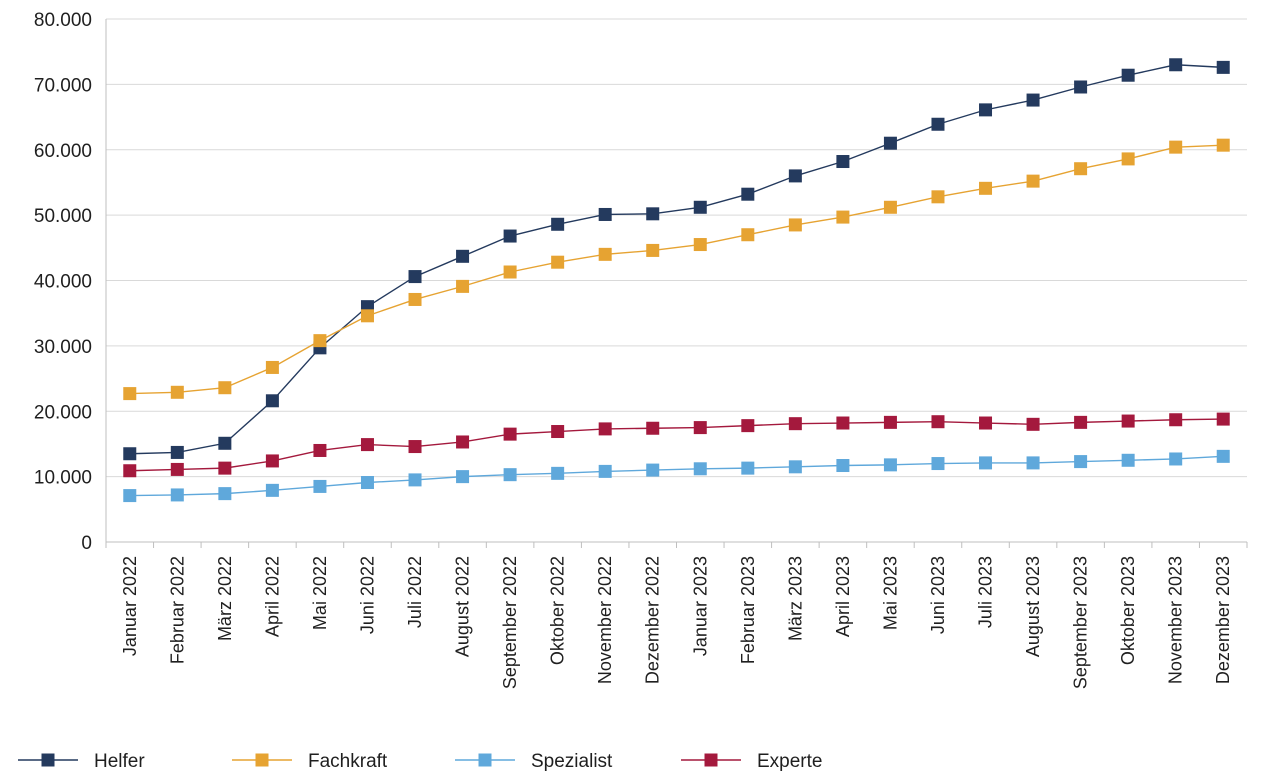 This screenshot has height=774, width=1263. I want to click on y-tick-label: 70.000, so click(63, 85).